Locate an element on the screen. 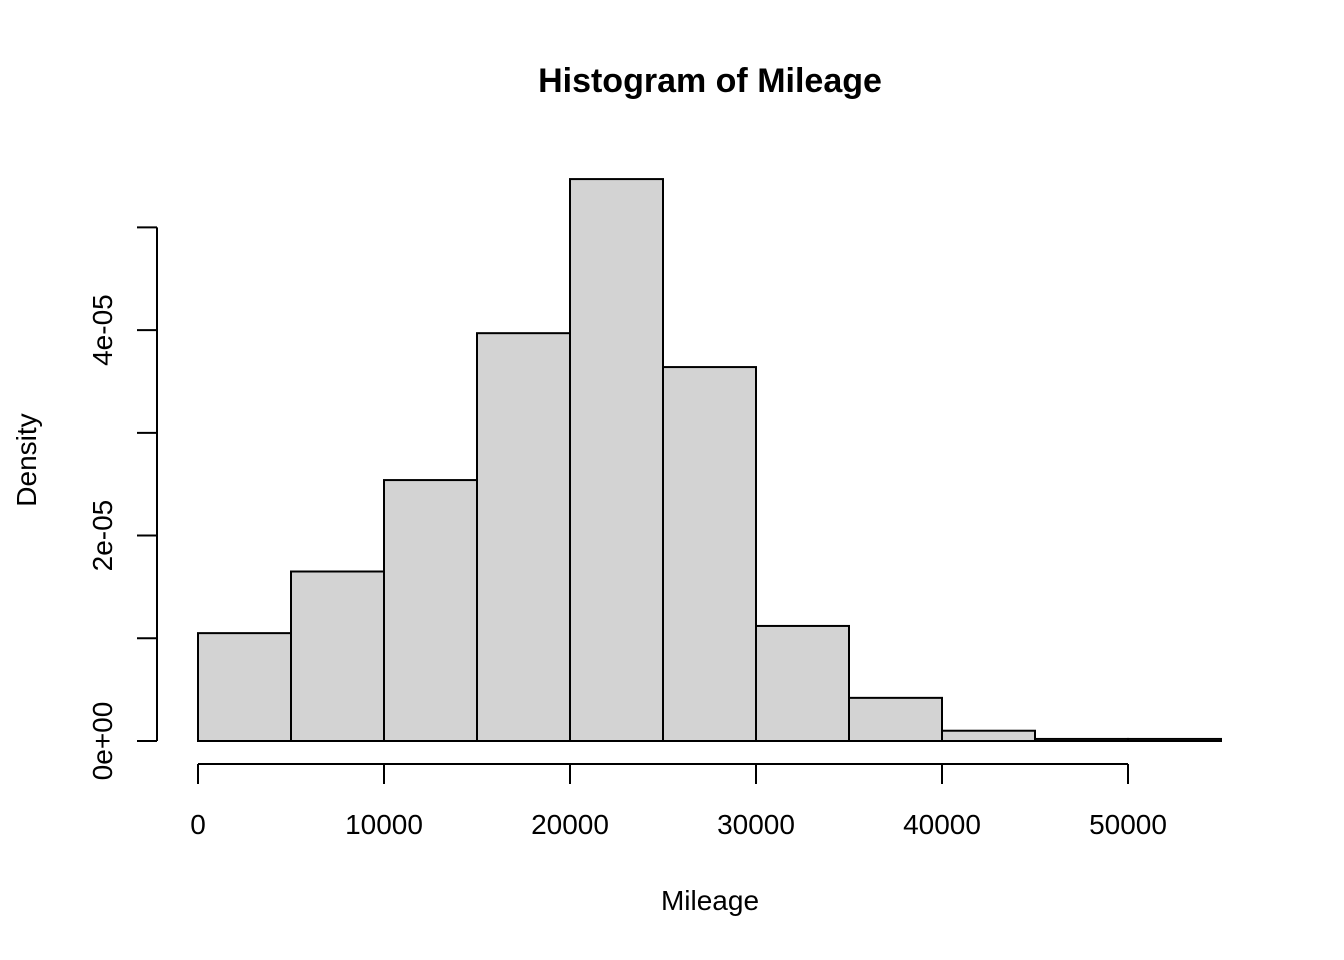 Image resolution: width=1344 pixels, height=960 pixels. x-tick-label-1: 10000 is located at coordinates (384, 824).